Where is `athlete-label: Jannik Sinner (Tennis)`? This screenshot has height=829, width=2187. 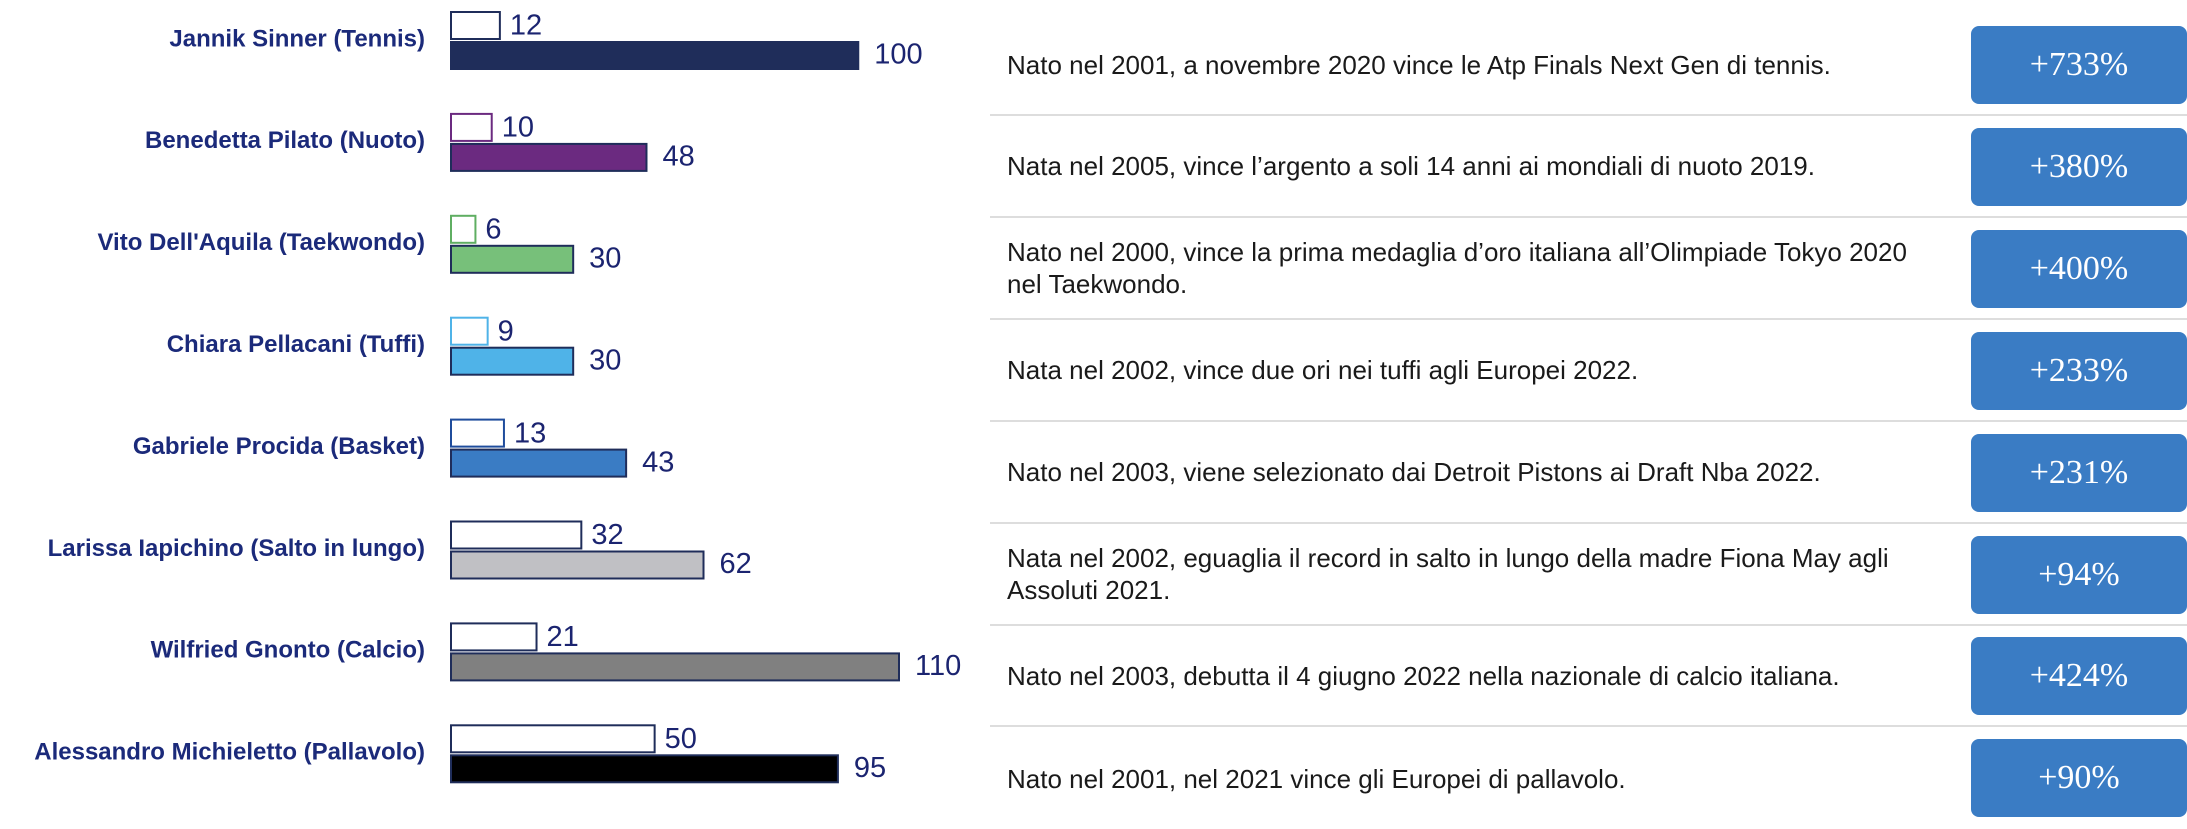
athlete-label: Jannik Sinner (Tennis) is located at coordinates (297, 38).